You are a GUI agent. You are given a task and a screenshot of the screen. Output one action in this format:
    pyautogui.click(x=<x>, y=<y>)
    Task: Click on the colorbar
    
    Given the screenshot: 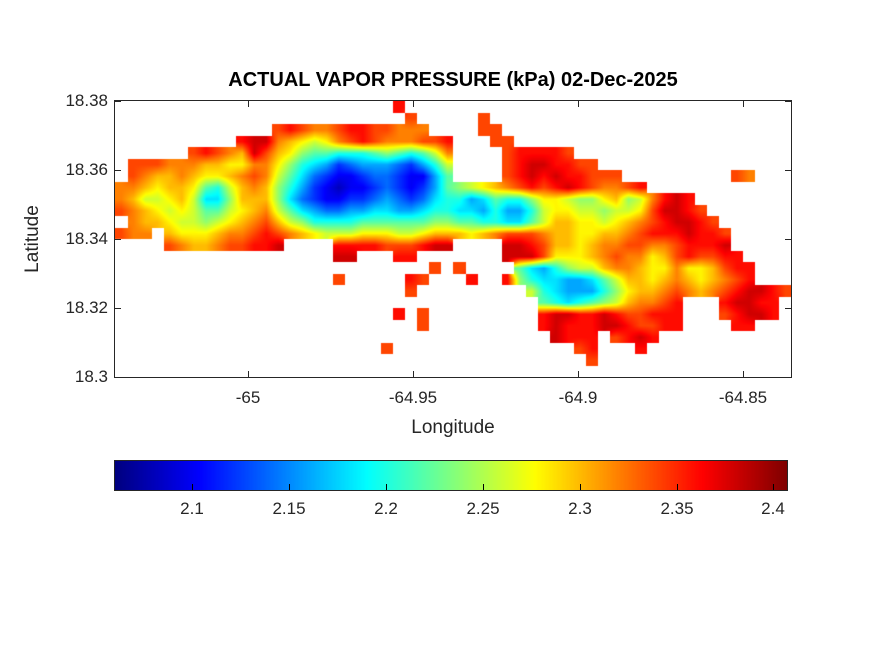 What is the action you would take?
    pyautogui.click(x=451, y=475)
    